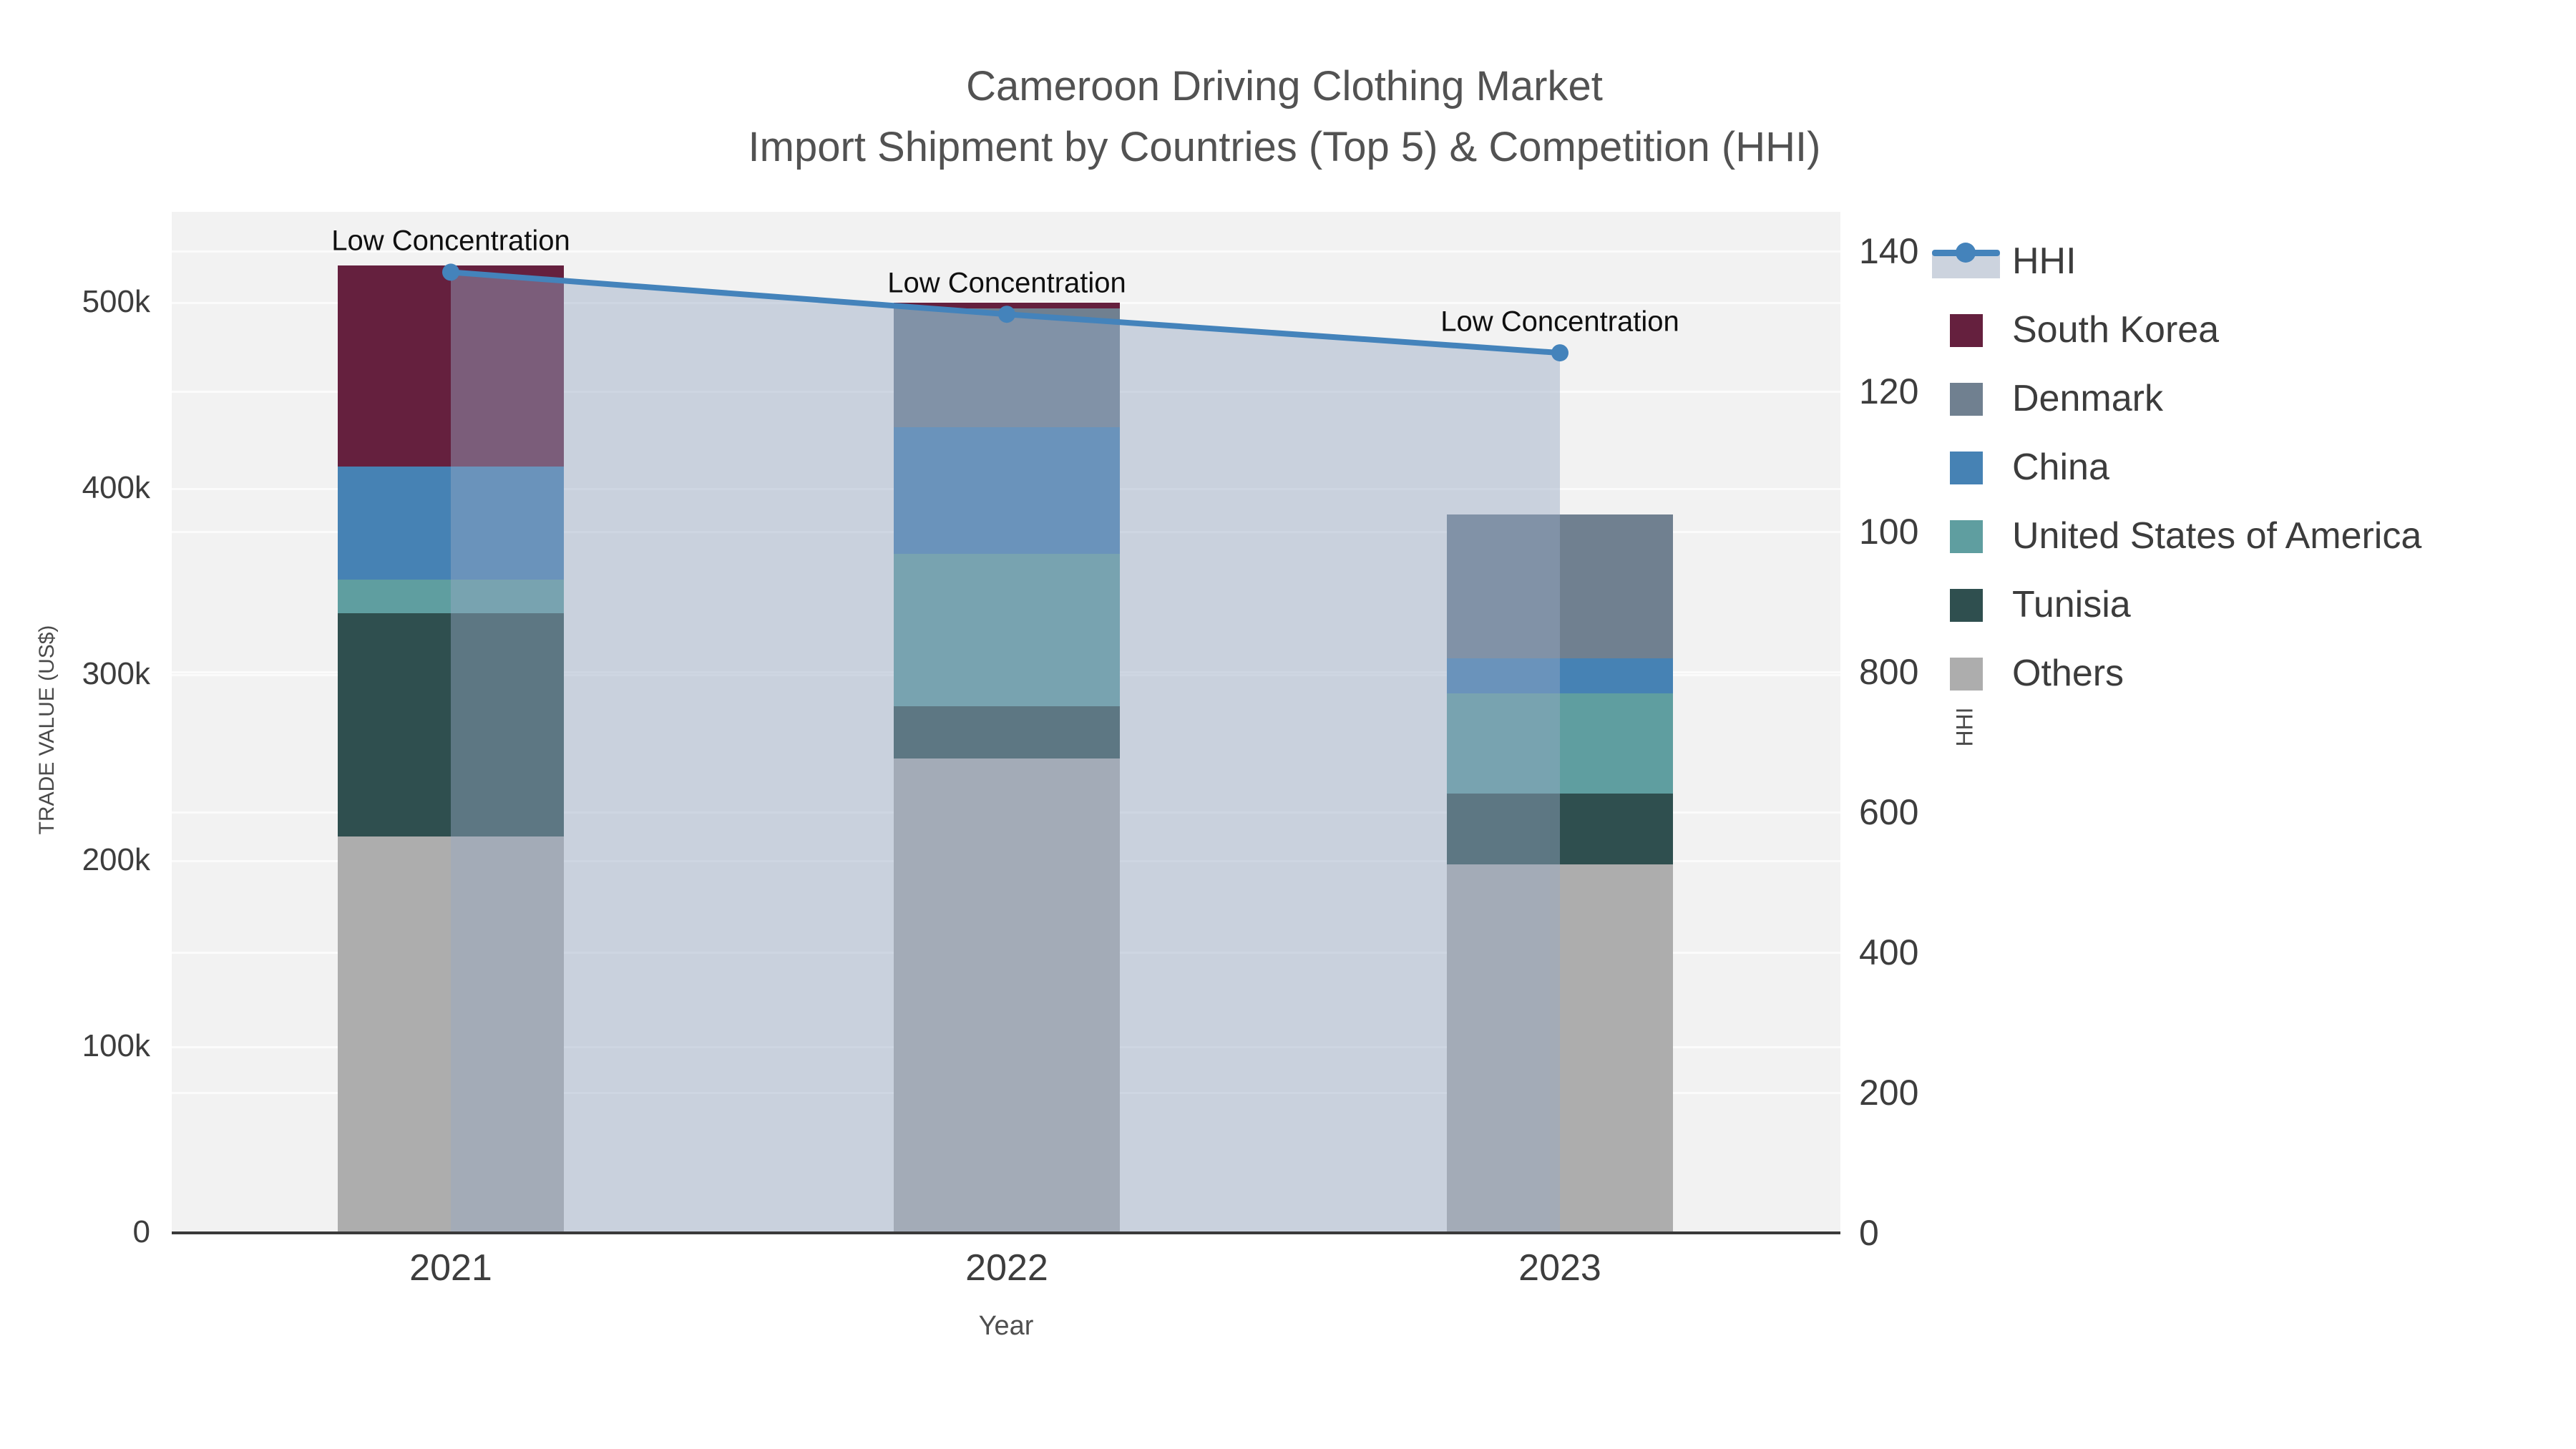 Image resolution: width=2576 pixels, height=1449 pixels. Describe the element at coordinates (451, 597) in the screenshot. I see `bar-segment-2021-united-states-of-america` at that location.